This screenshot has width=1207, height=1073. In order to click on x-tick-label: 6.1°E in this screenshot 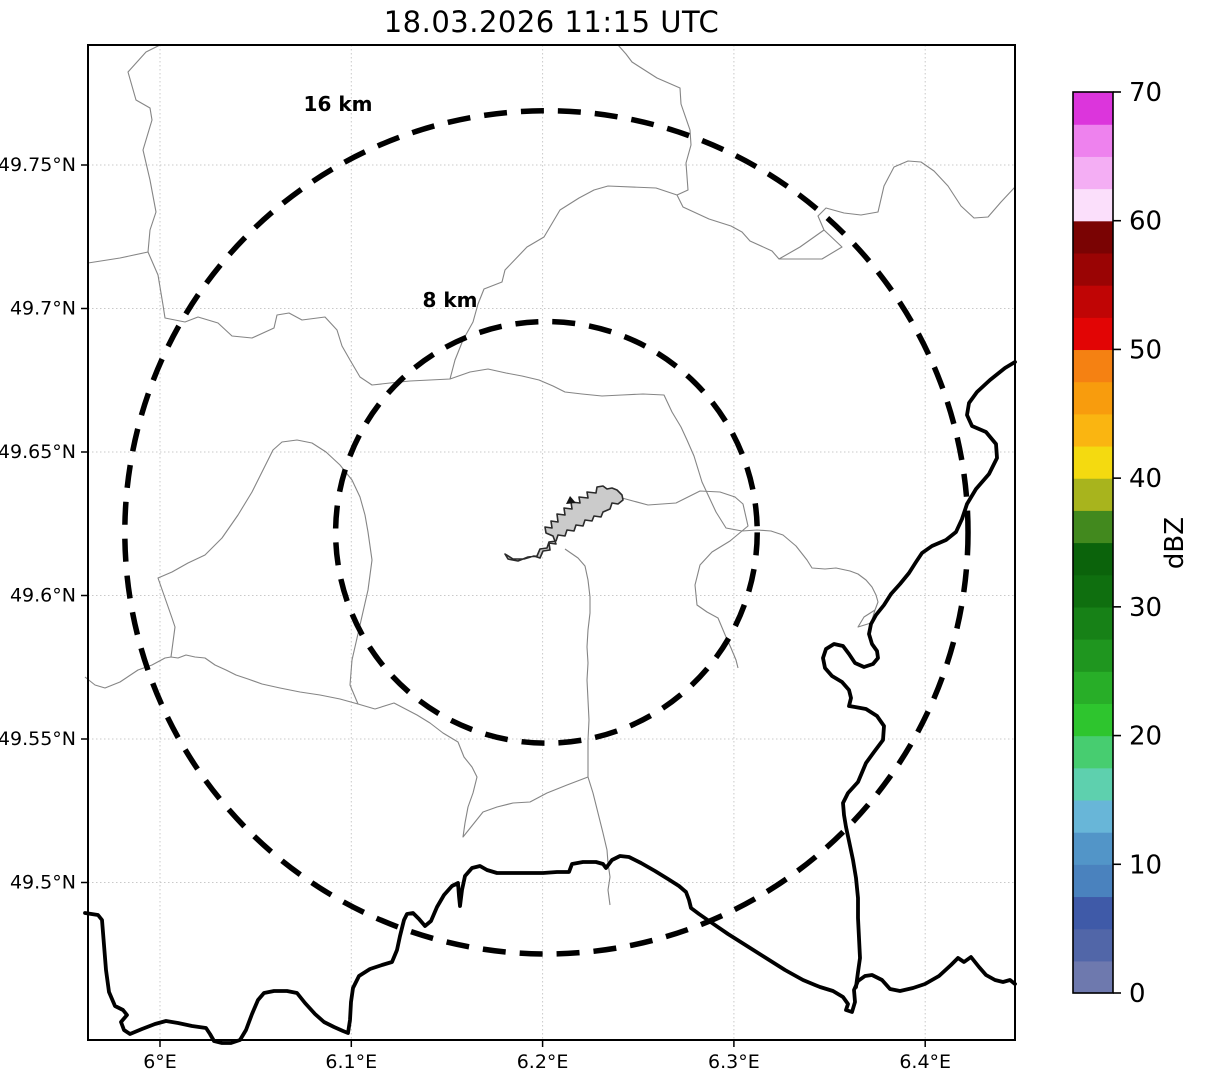, I will do `click(351, 1062)`.